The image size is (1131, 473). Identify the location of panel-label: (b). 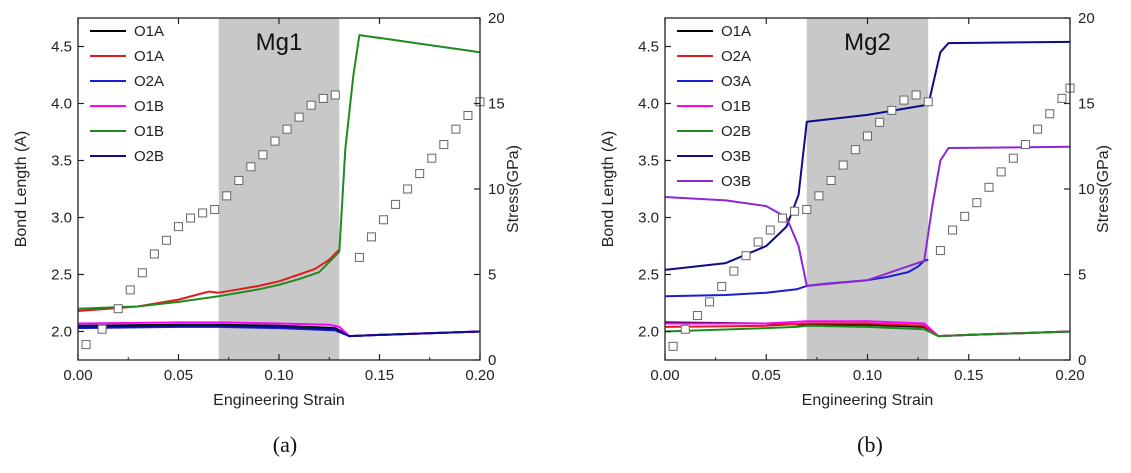
(870, 444).